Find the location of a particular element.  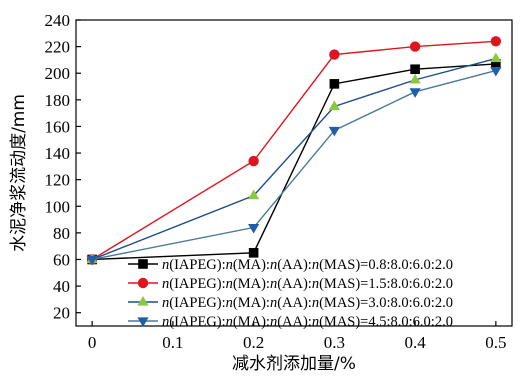

y-tick-label: 120 is located at coordinates (58, 180).